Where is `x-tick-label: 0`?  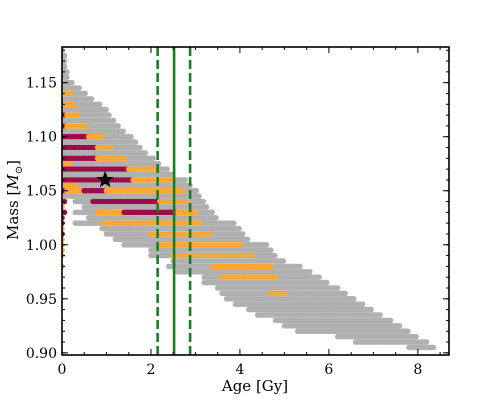 x-tick-label: 0 is located at coordinates (62, 370).